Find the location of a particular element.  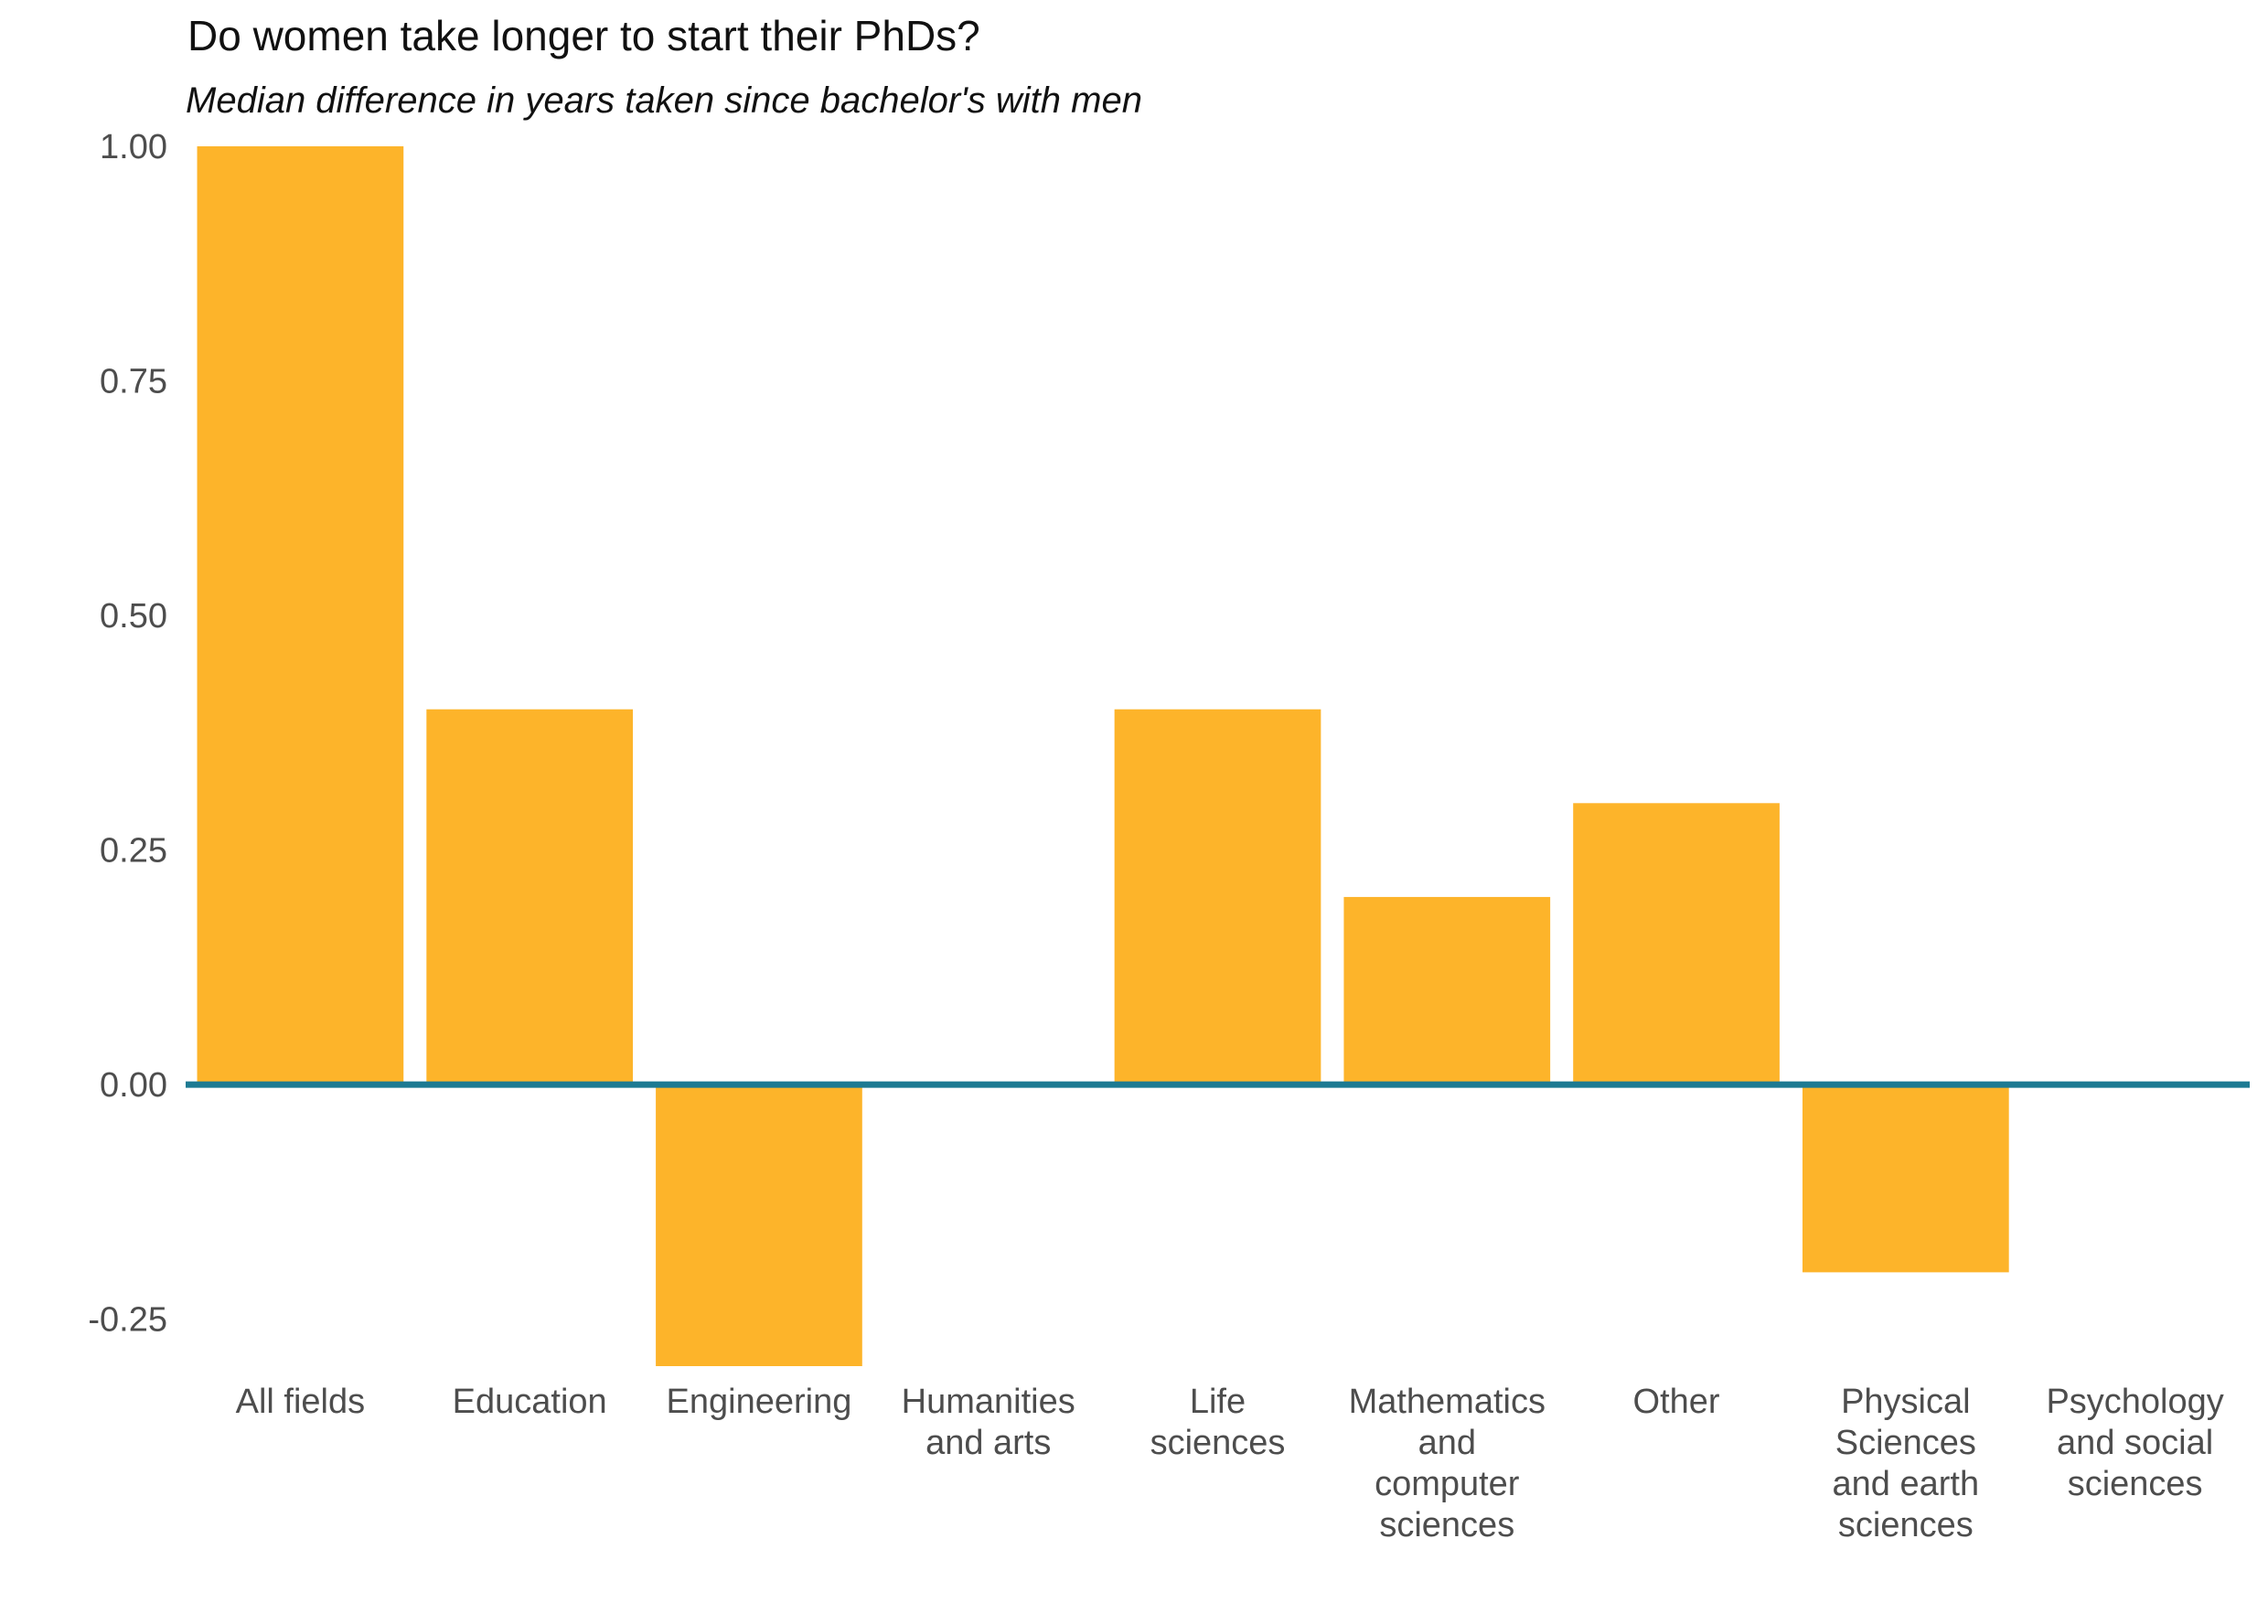

x-tick-label-line: Mathematics is located at coordinates (1447, 1402).